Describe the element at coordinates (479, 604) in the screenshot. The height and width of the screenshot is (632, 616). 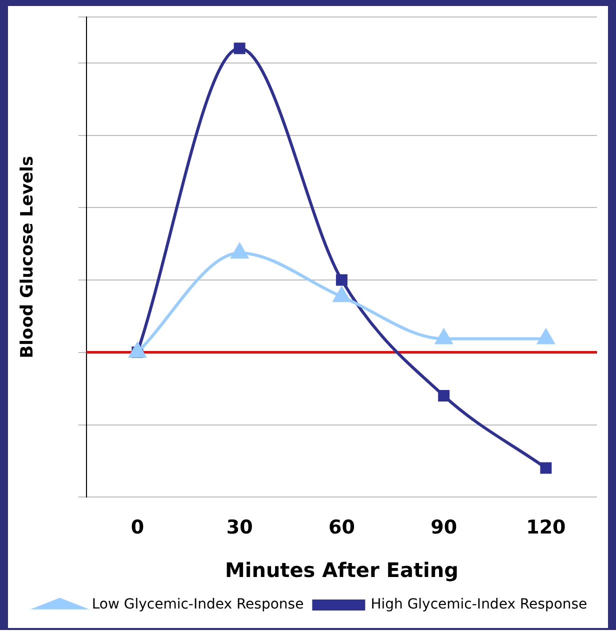
I see `legend-label: High Glycemic-Index Response` at that location.